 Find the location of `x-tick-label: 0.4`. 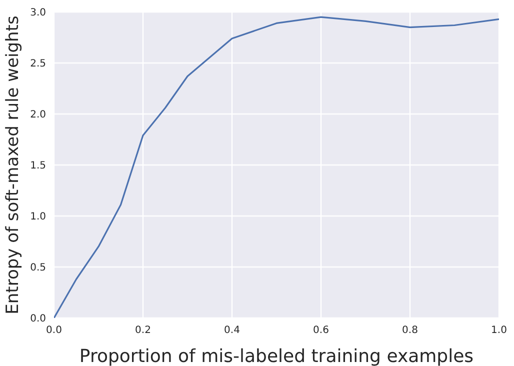

x-tick-label: 0.4 is located at coordinates (232, 330).